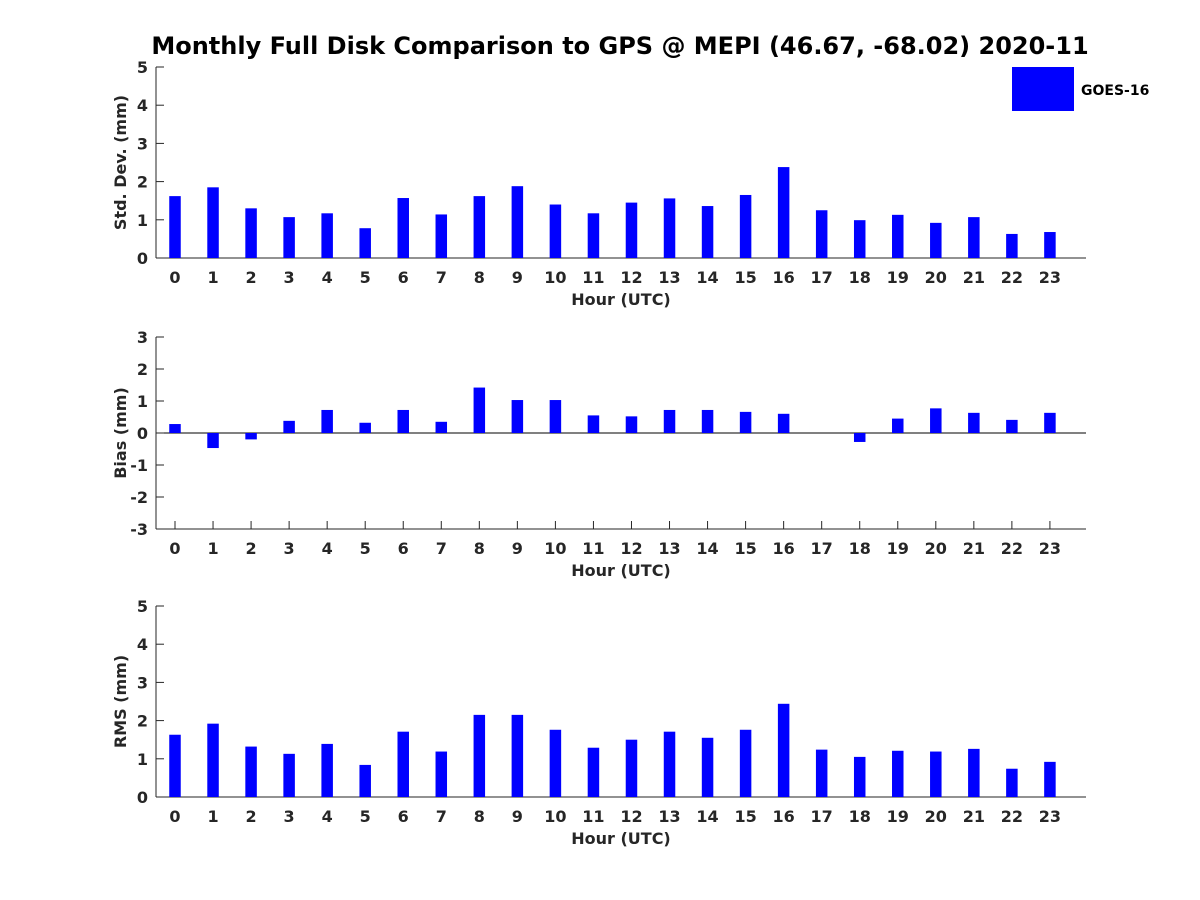 The width and height of the screenshot is (1200, 900). Describe the element at coordinates (1012, 548) in the screenshot. I see `x-tick-label: 22` at that location.